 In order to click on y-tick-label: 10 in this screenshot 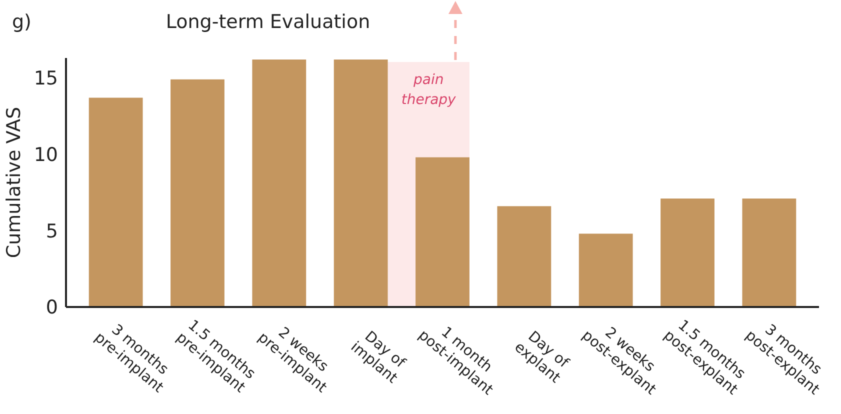, I will do `click(46, 155)`.